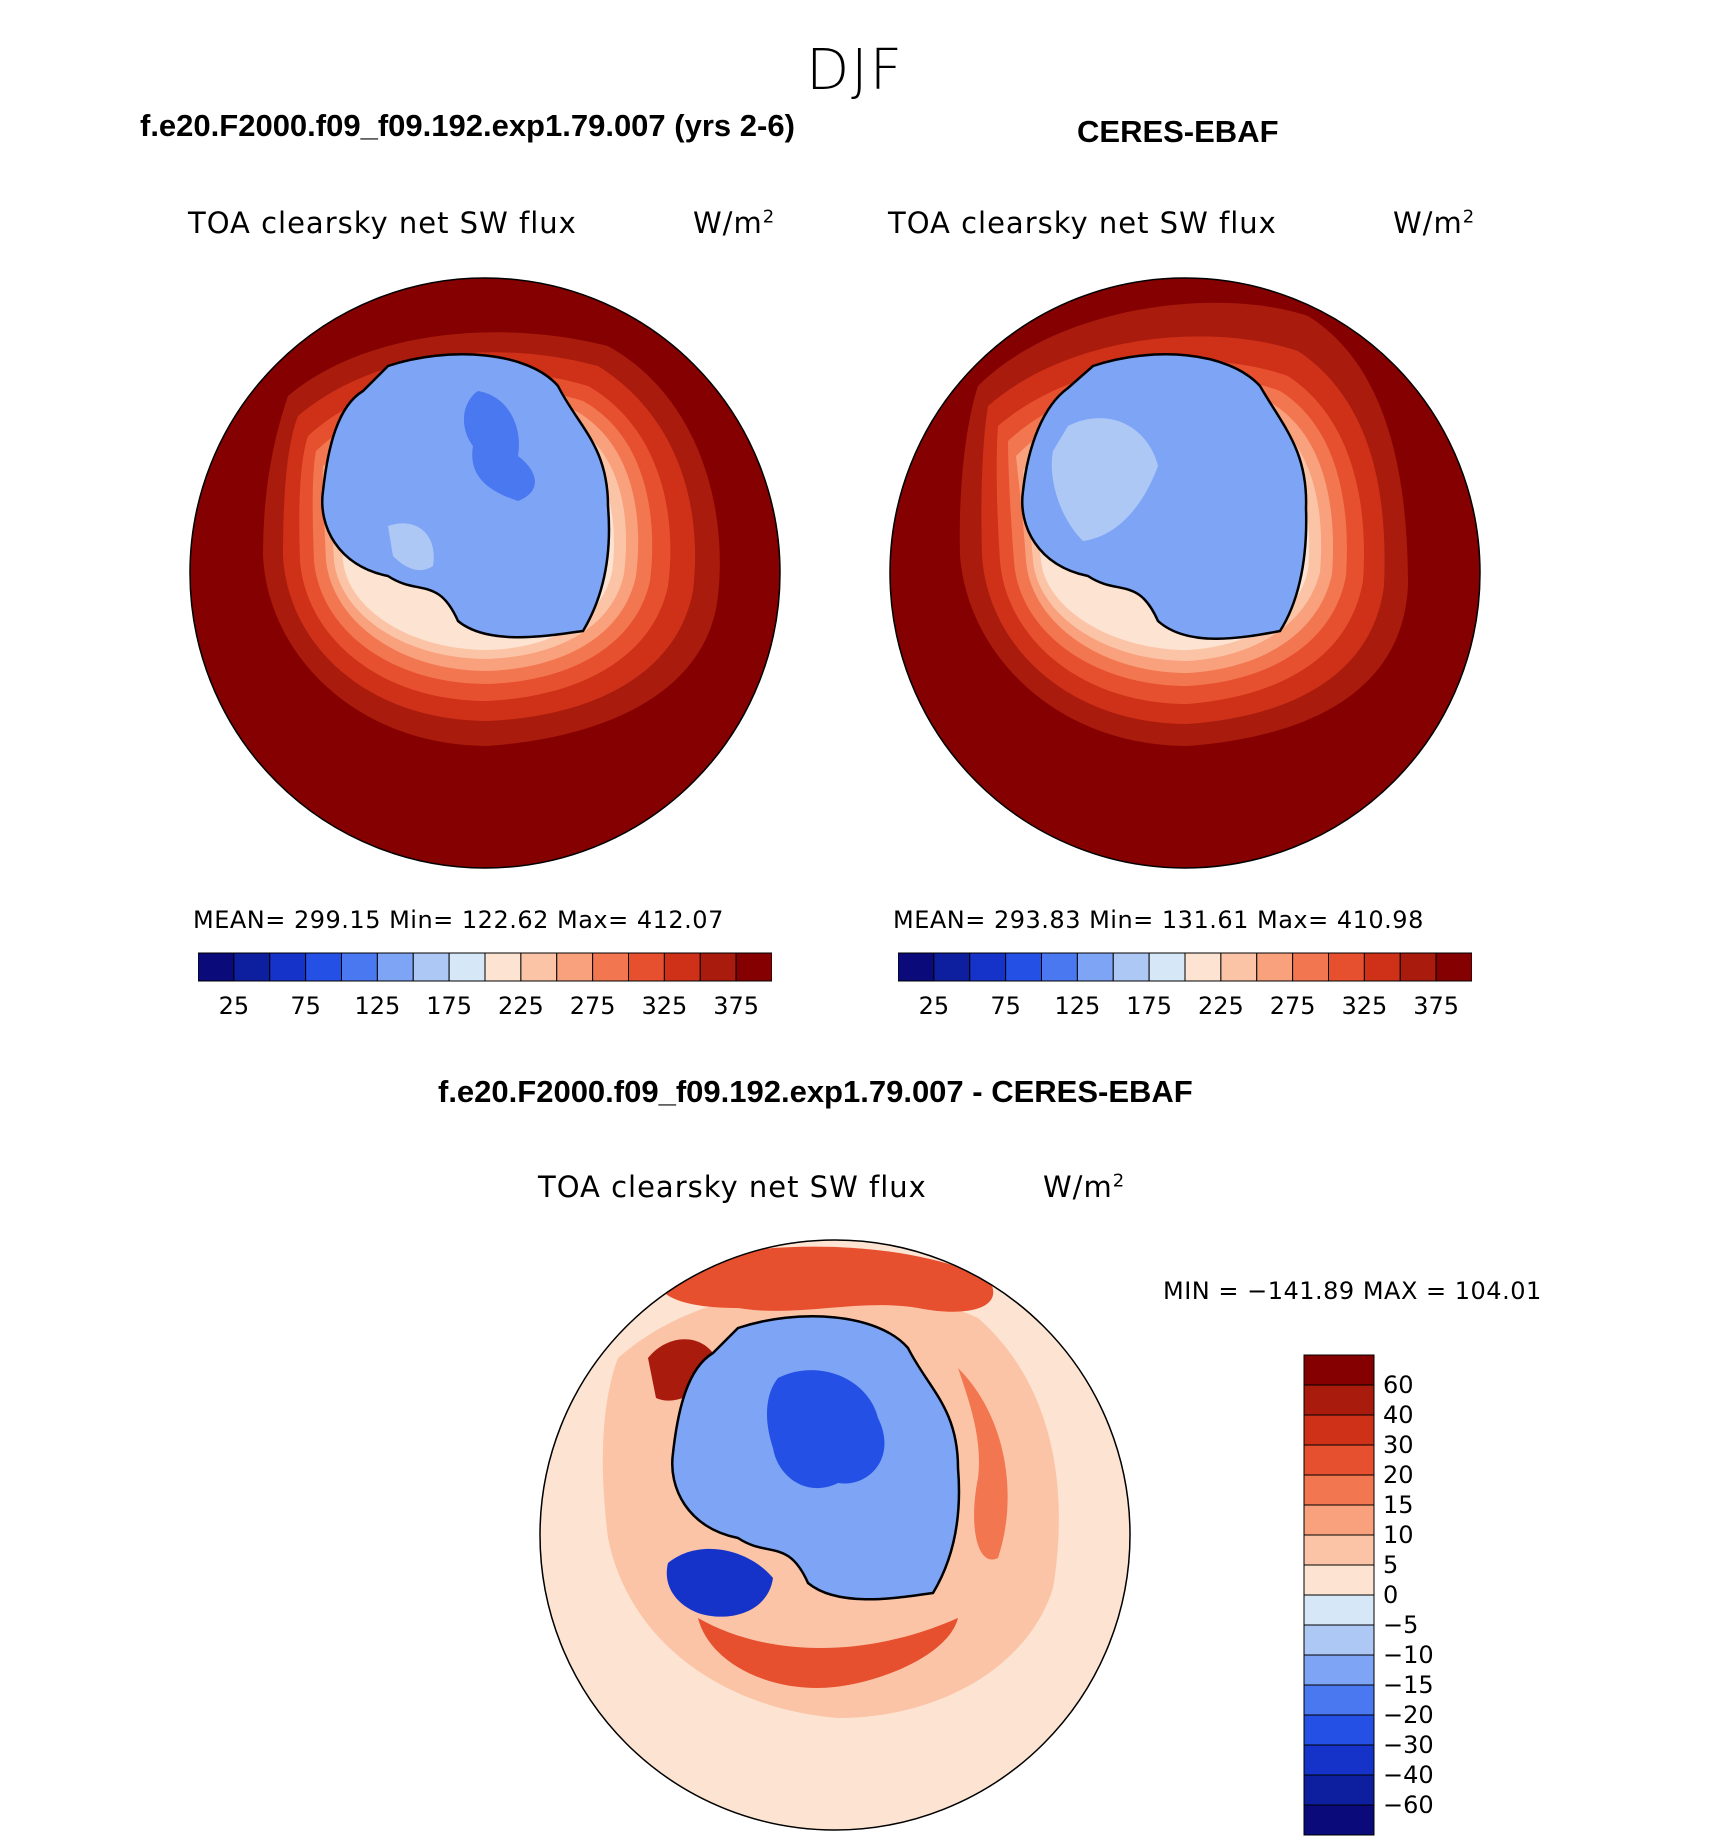  I want to click on colorbar-tick-label: −60, so click(1408, 1805).